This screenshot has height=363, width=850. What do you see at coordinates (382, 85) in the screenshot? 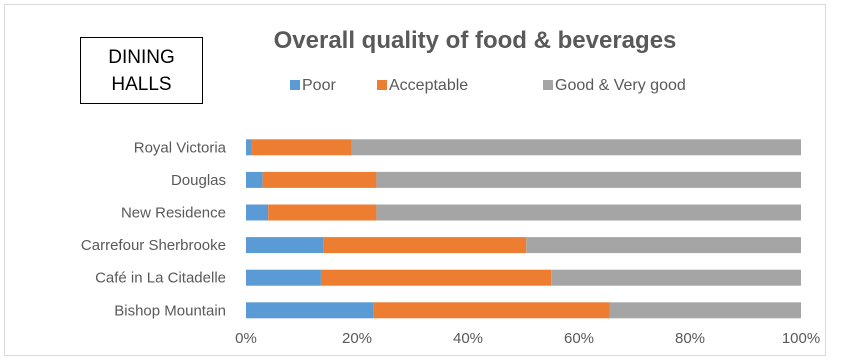
I see `legend-swatch-acceptable` at bounding box center [382, 85].